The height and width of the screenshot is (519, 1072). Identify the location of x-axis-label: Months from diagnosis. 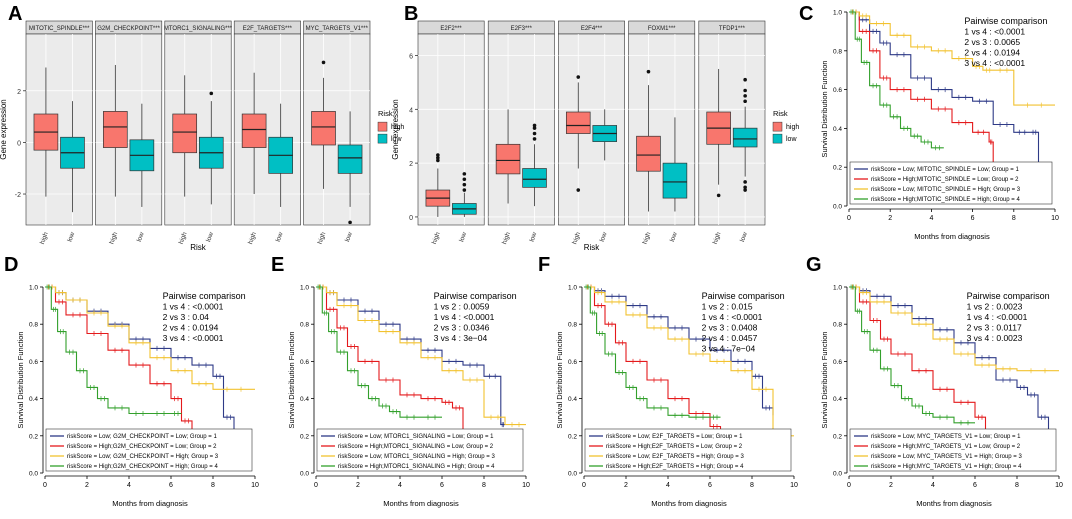
(421, 503).